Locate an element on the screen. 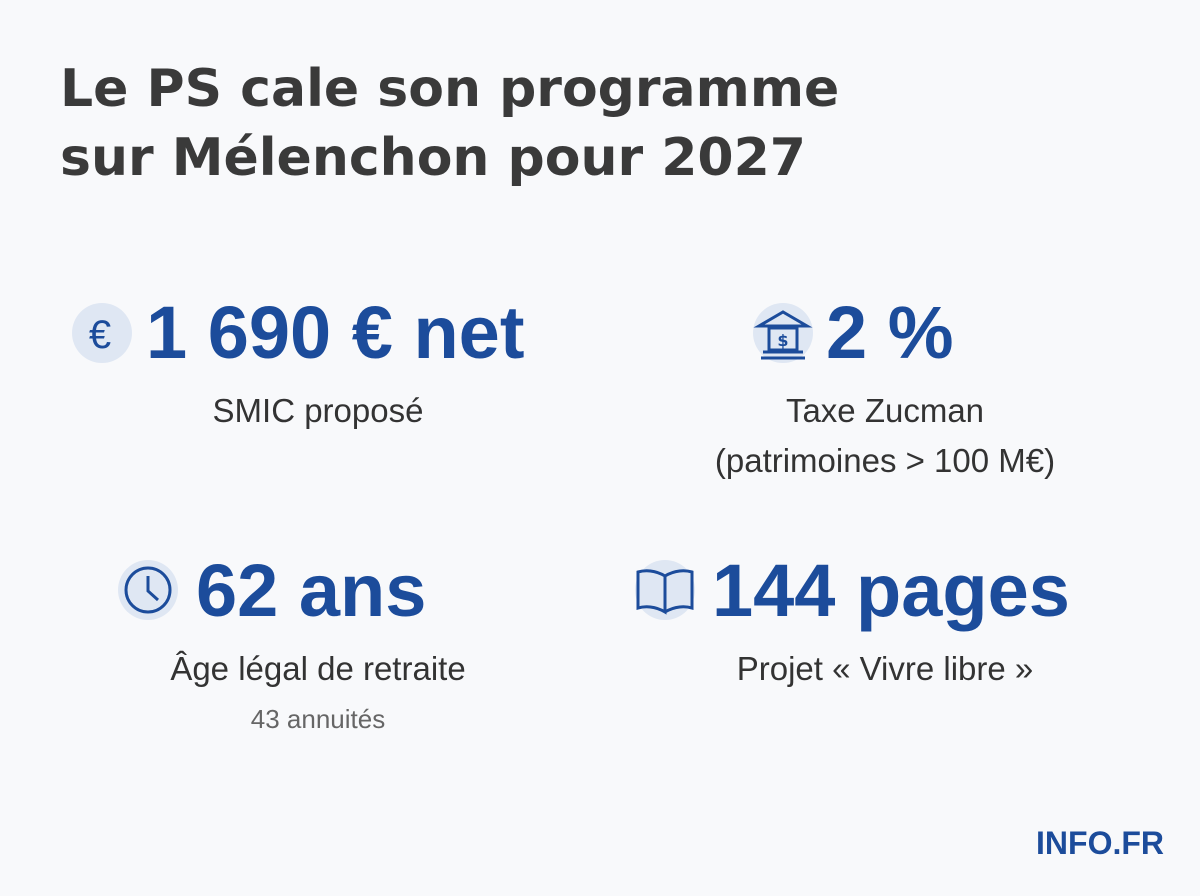 This screenshot has height=896, width=1200. clock-icon is located at coordinates (148, 590).